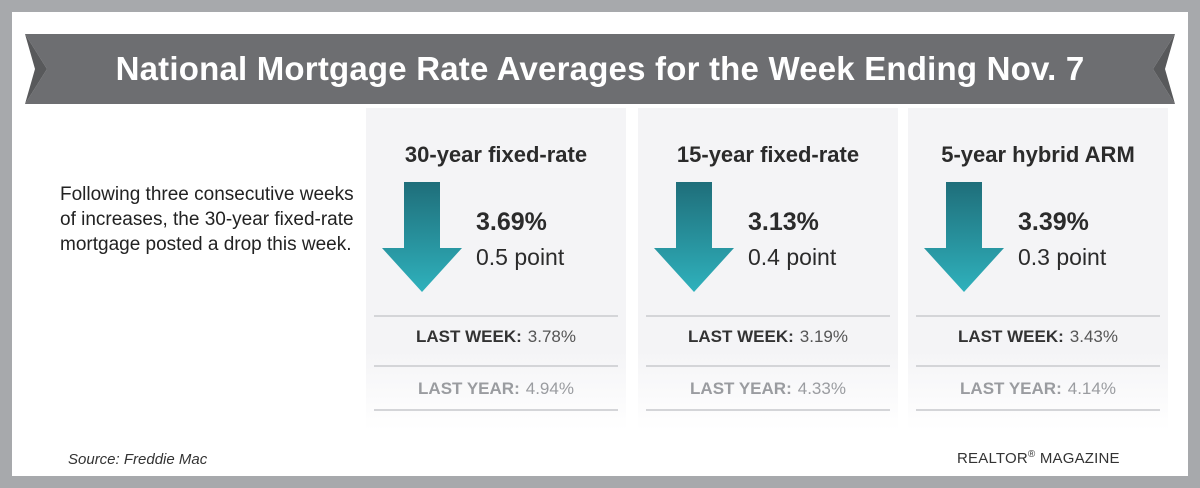 The width and height of the screenshot is (1200, 488). I want to click on card-title: 5-year hybrid ARM, so click(1038, 154).